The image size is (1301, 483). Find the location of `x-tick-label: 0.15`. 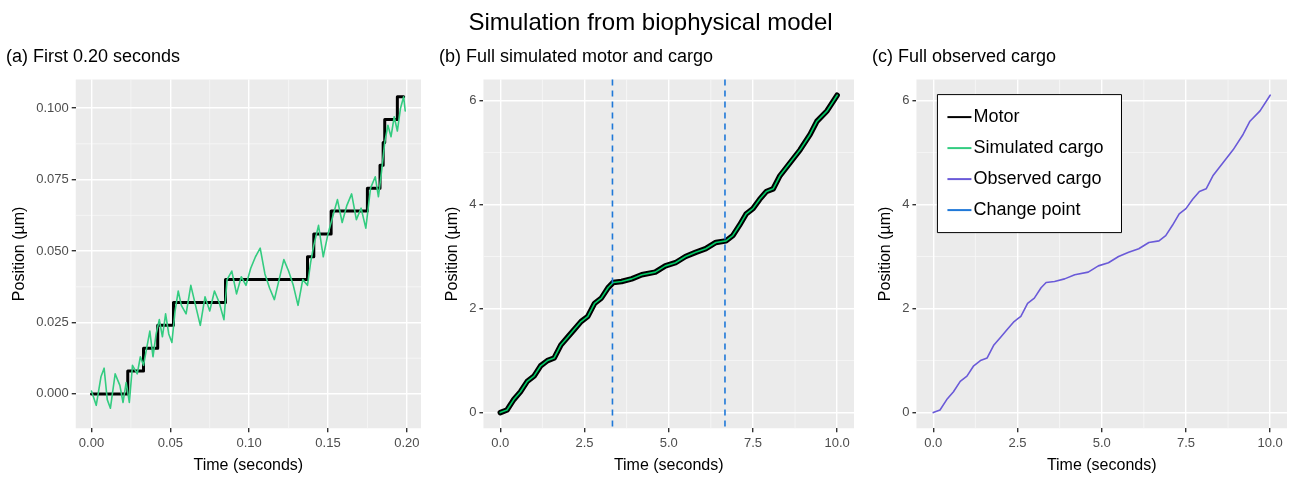

x-tick-label: 0.15 is located at coordinates (328, 442).